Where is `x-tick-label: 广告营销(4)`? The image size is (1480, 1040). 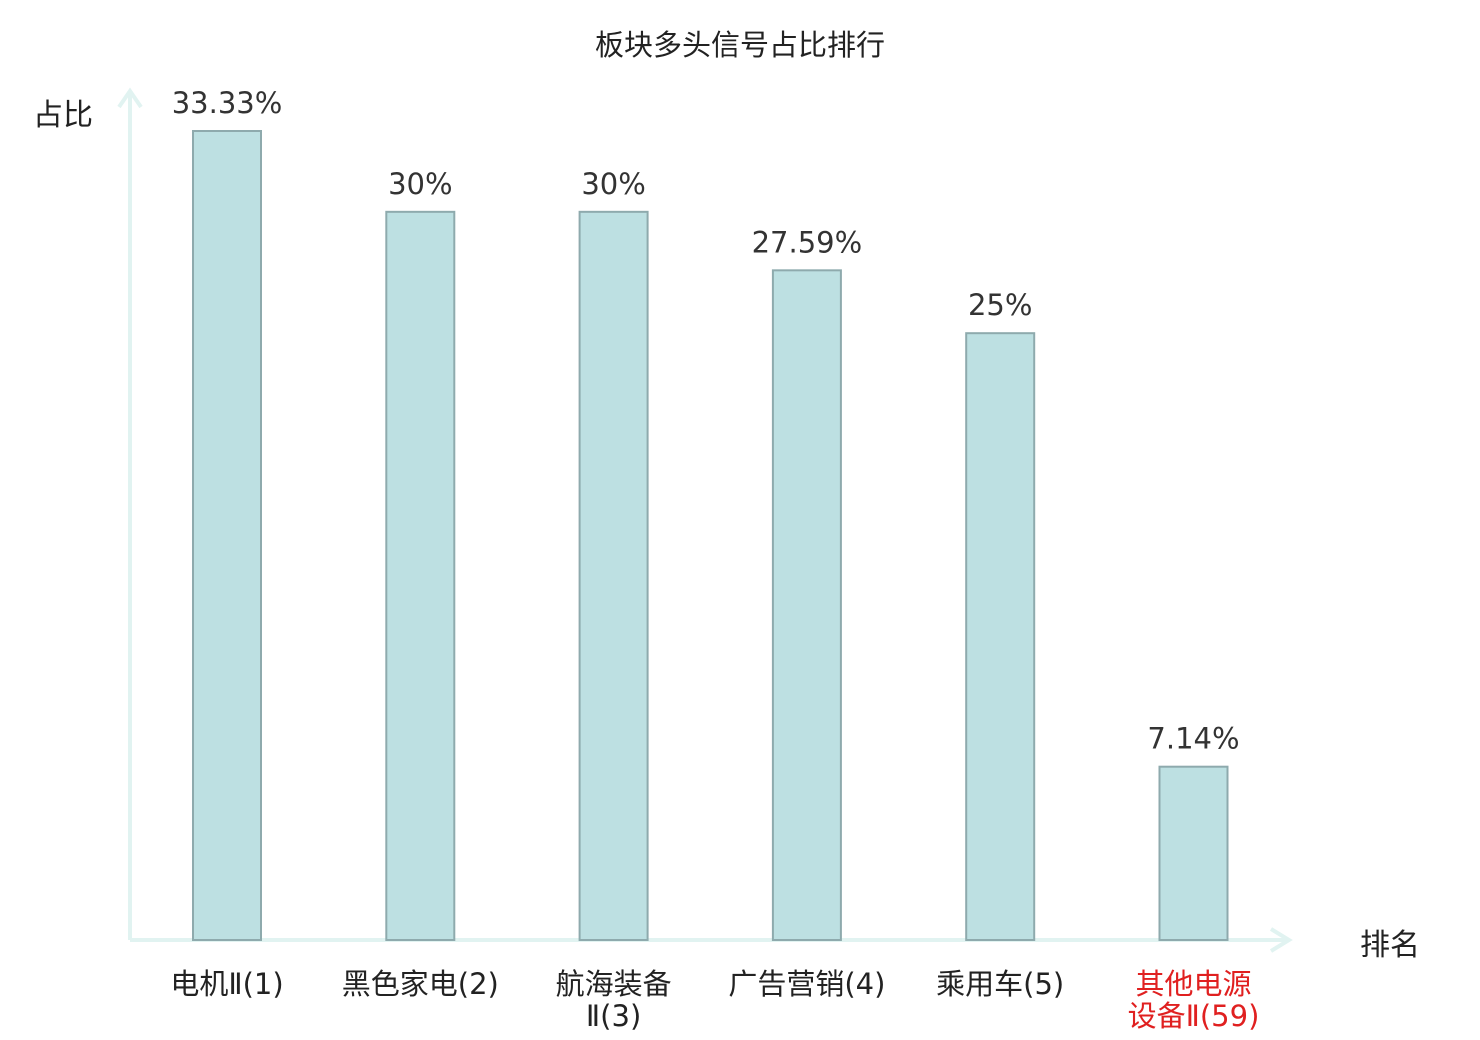
x-tick-label: 广告营销(4) is located at coordinates (806, 984).